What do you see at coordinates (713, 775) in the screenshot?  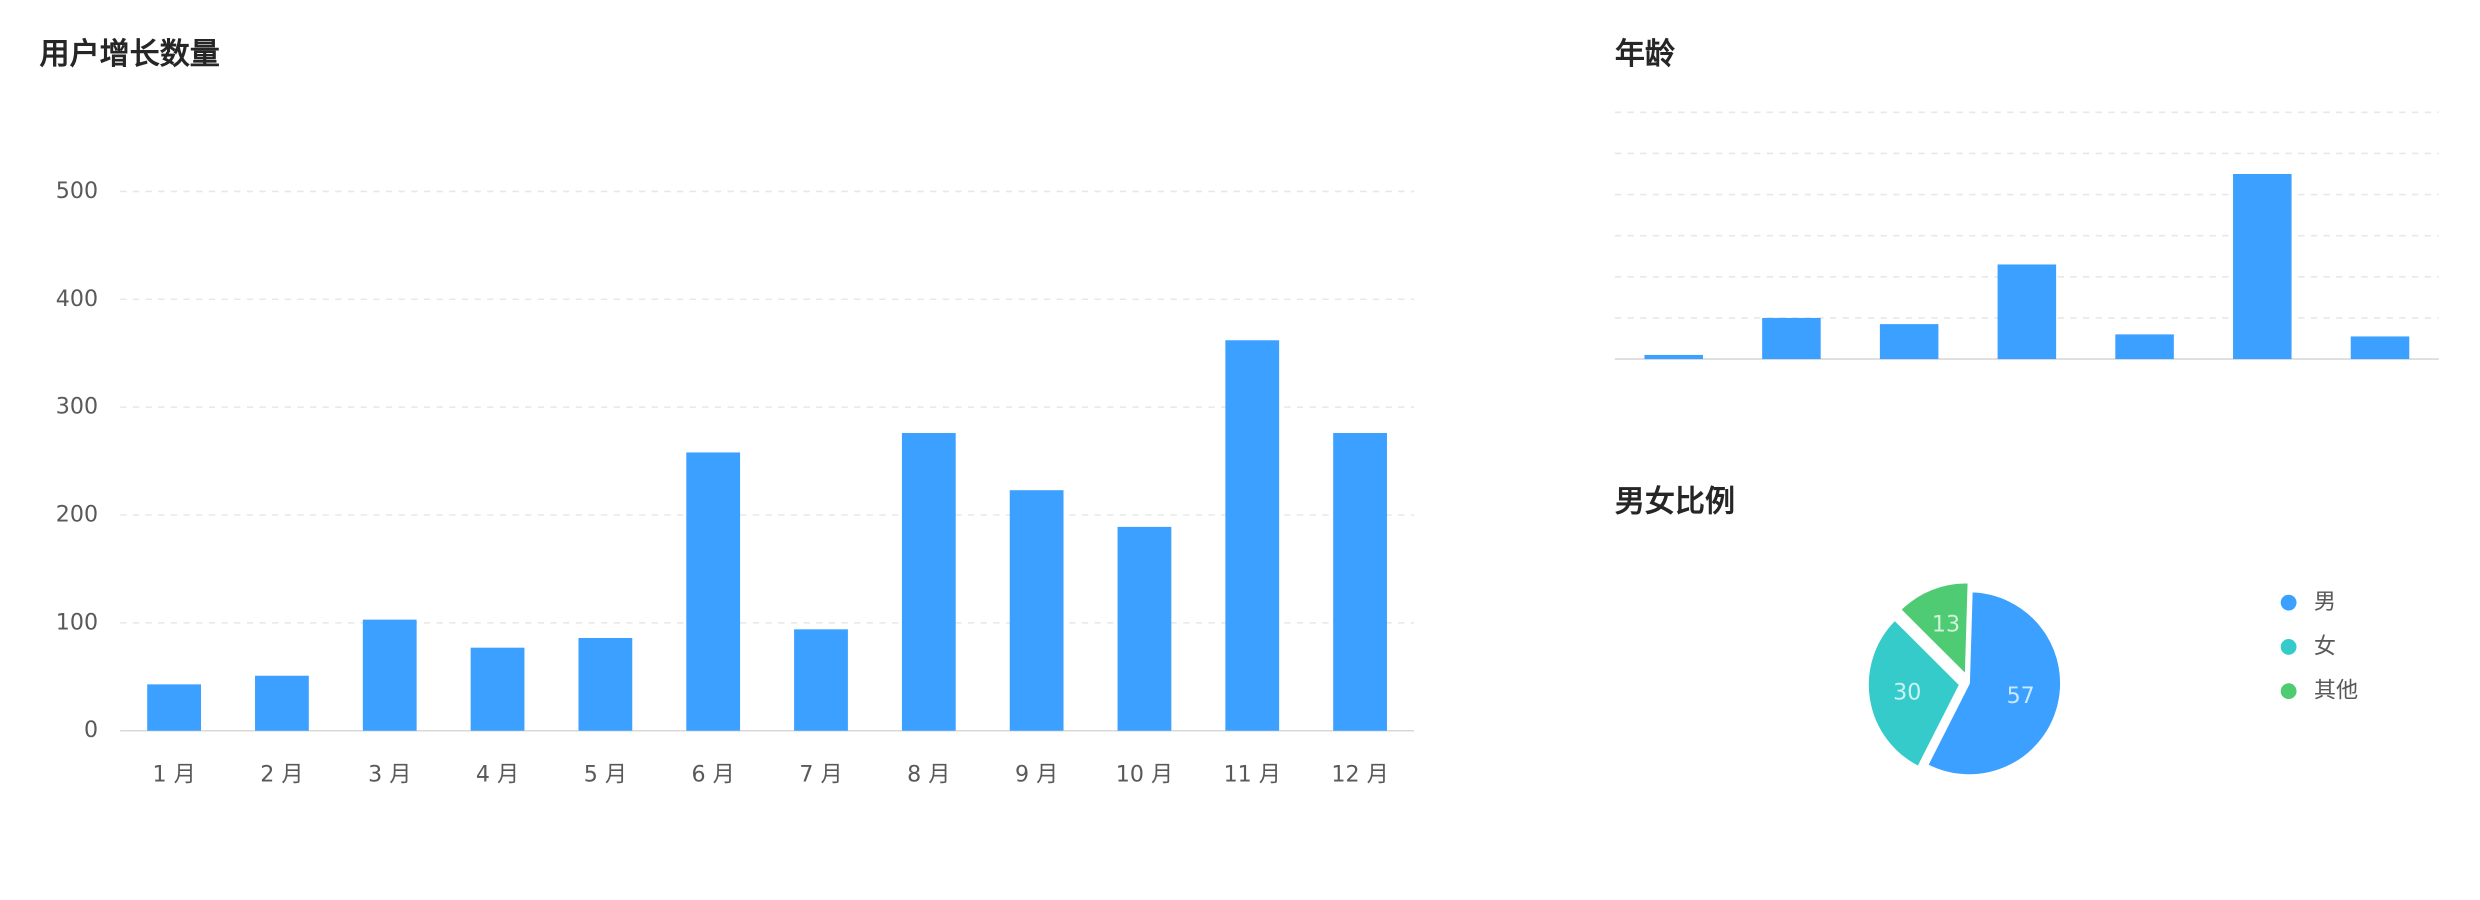 I see `x-tick-label: 6 月` at bounding box center [713, 775].